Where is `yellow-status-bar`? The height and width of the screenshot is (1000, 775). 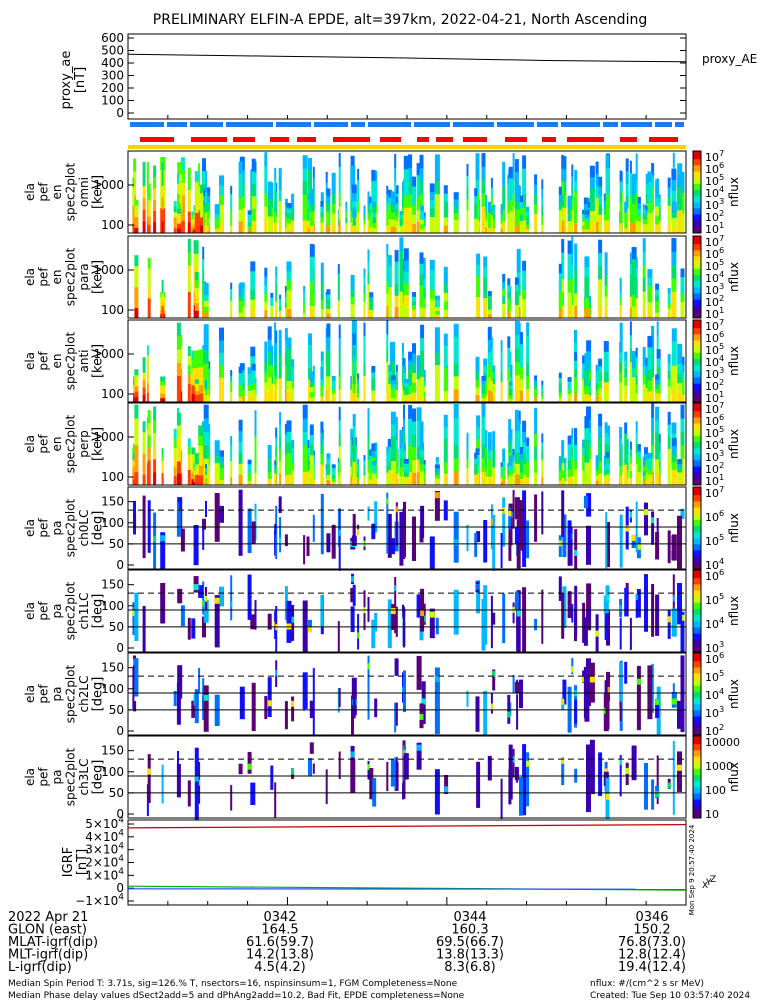
yellow-status-bar is located at coordinates (407, 147).